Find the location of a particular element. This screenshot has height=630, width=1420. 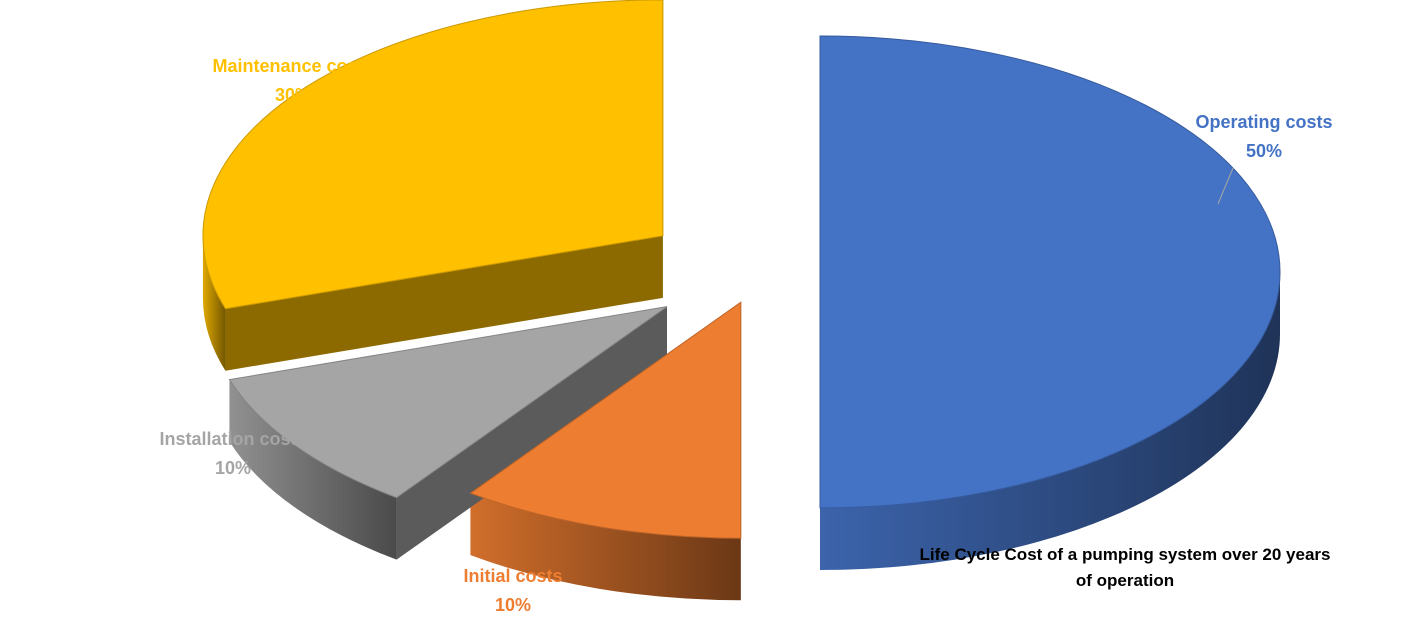

slice-label: Operating costs is located at coordinates (1263, 122).